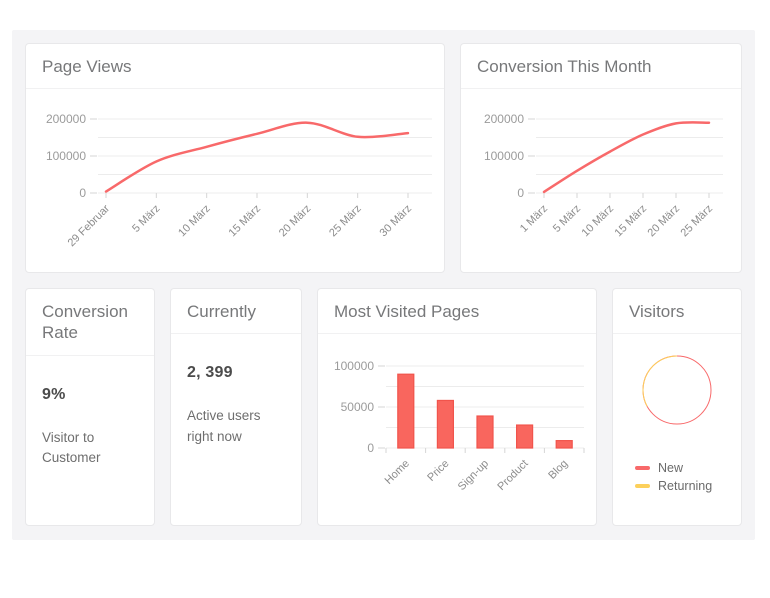  I want to click on visitors-title: Visitors, so click(657, 311).